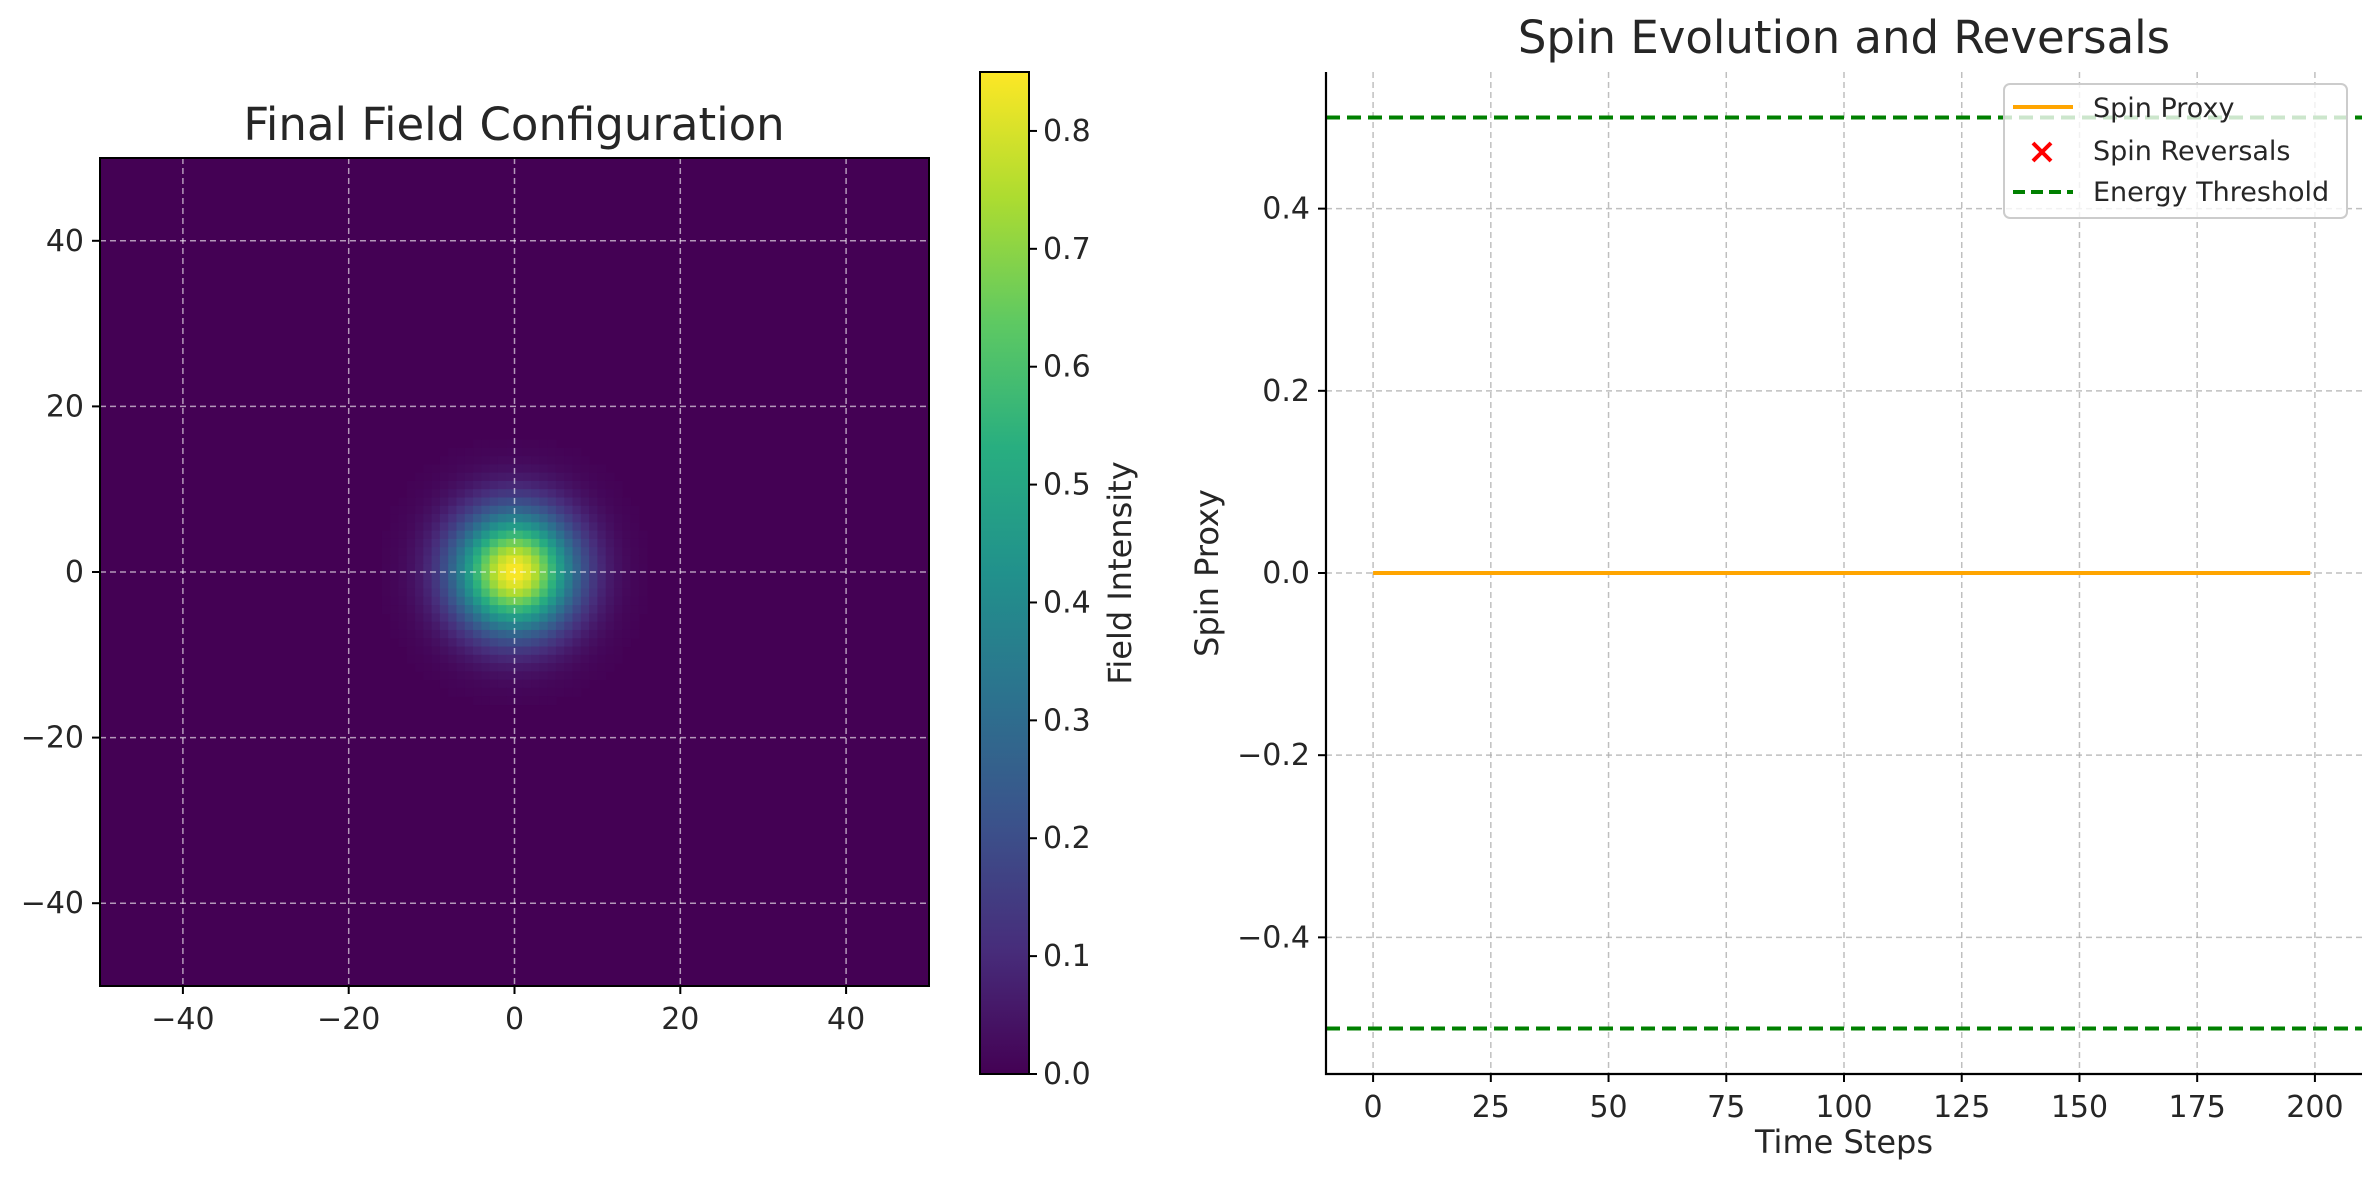 This screenshot has height=1180, width=2379. Describe the element at coordinates (1286, 209) in the screenshot. I see `line-chart-y-tick-label: 0.4` at that location.